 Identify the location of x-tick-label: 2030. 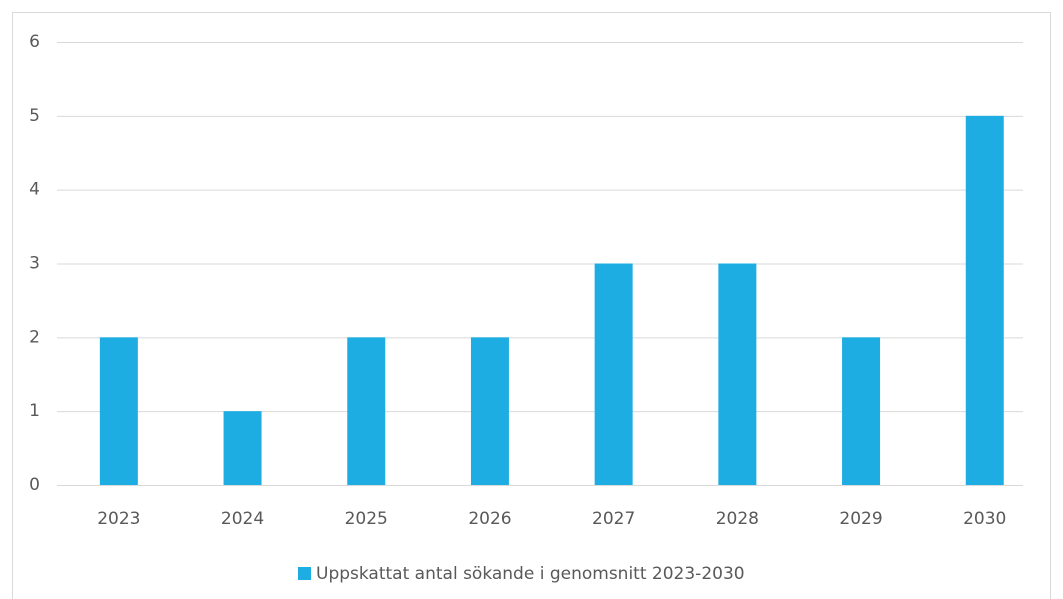
(984, 519).